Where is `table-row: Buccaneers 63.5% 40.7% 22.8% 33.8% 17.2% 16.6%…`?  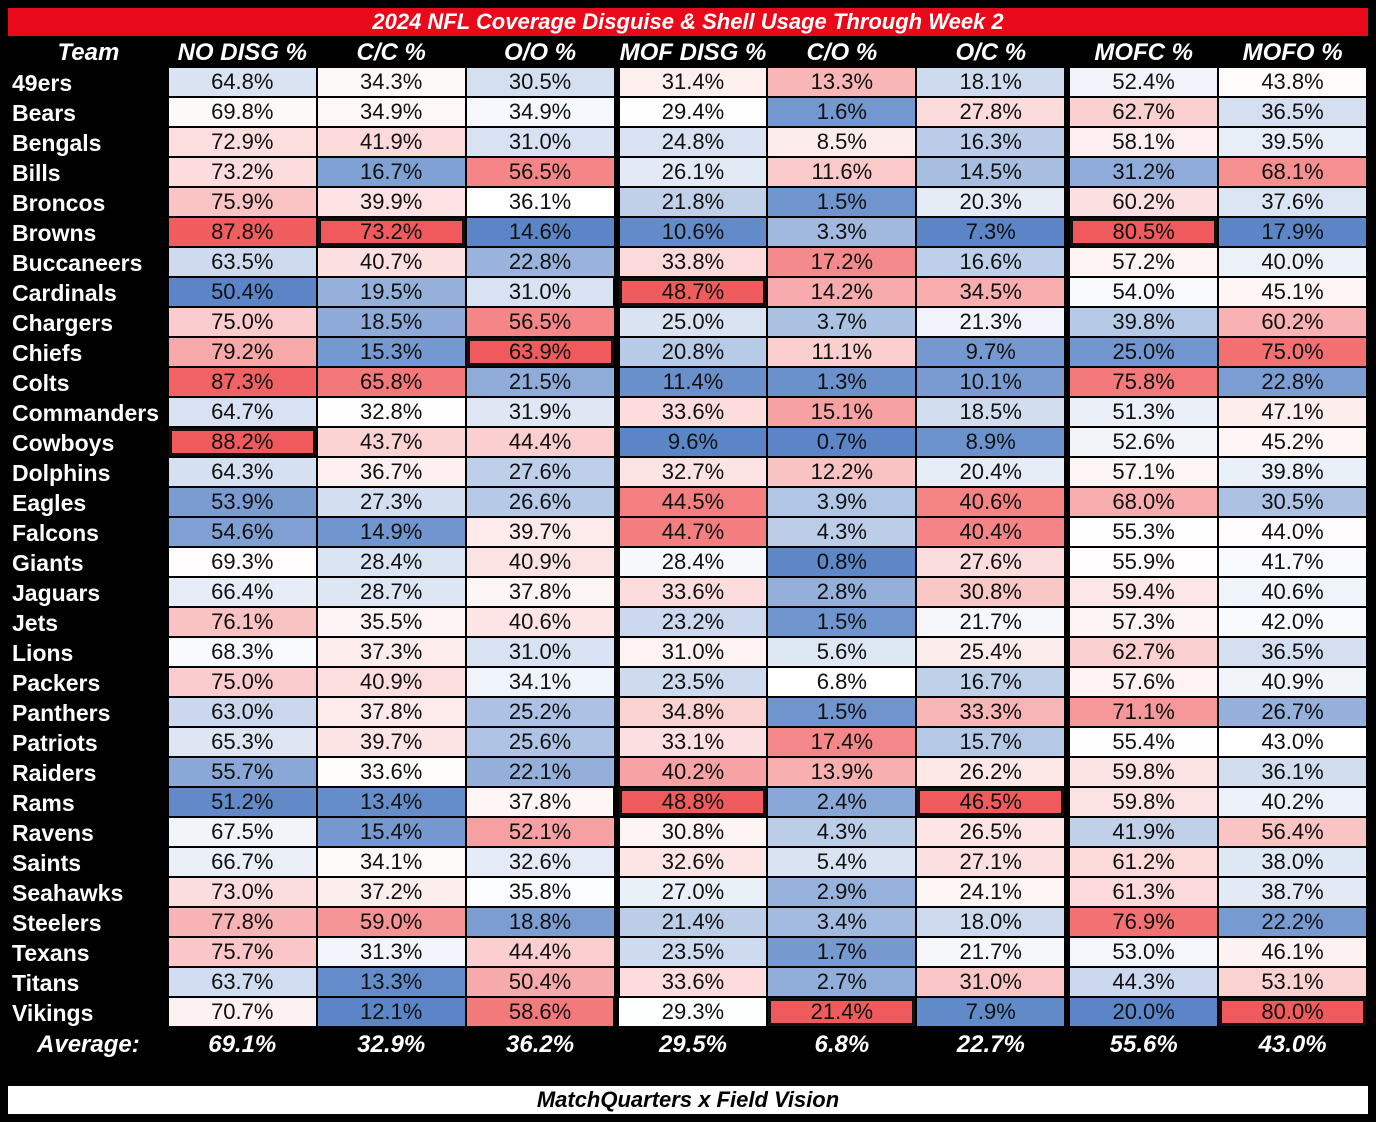 table-row: Buccaneers 63.5% 40.7% 22.8% 33.8% 17.2% 16.6%… is located at coordinates (688, 263).